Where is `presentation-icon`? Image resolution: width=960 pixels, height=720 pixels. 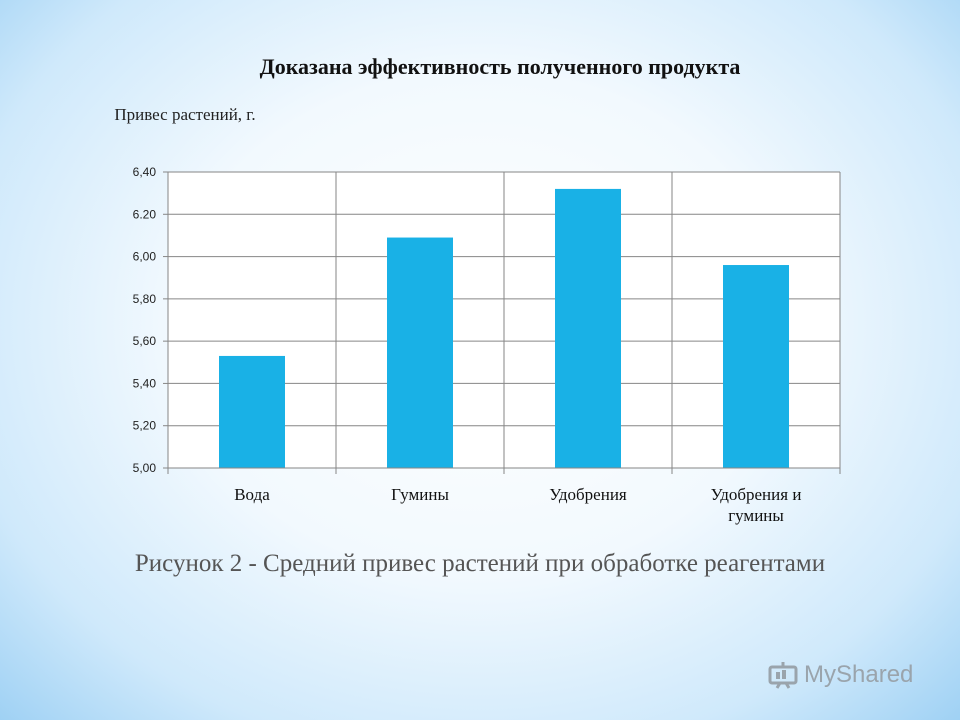
presentation-icon is located at coordinates (783, 675).